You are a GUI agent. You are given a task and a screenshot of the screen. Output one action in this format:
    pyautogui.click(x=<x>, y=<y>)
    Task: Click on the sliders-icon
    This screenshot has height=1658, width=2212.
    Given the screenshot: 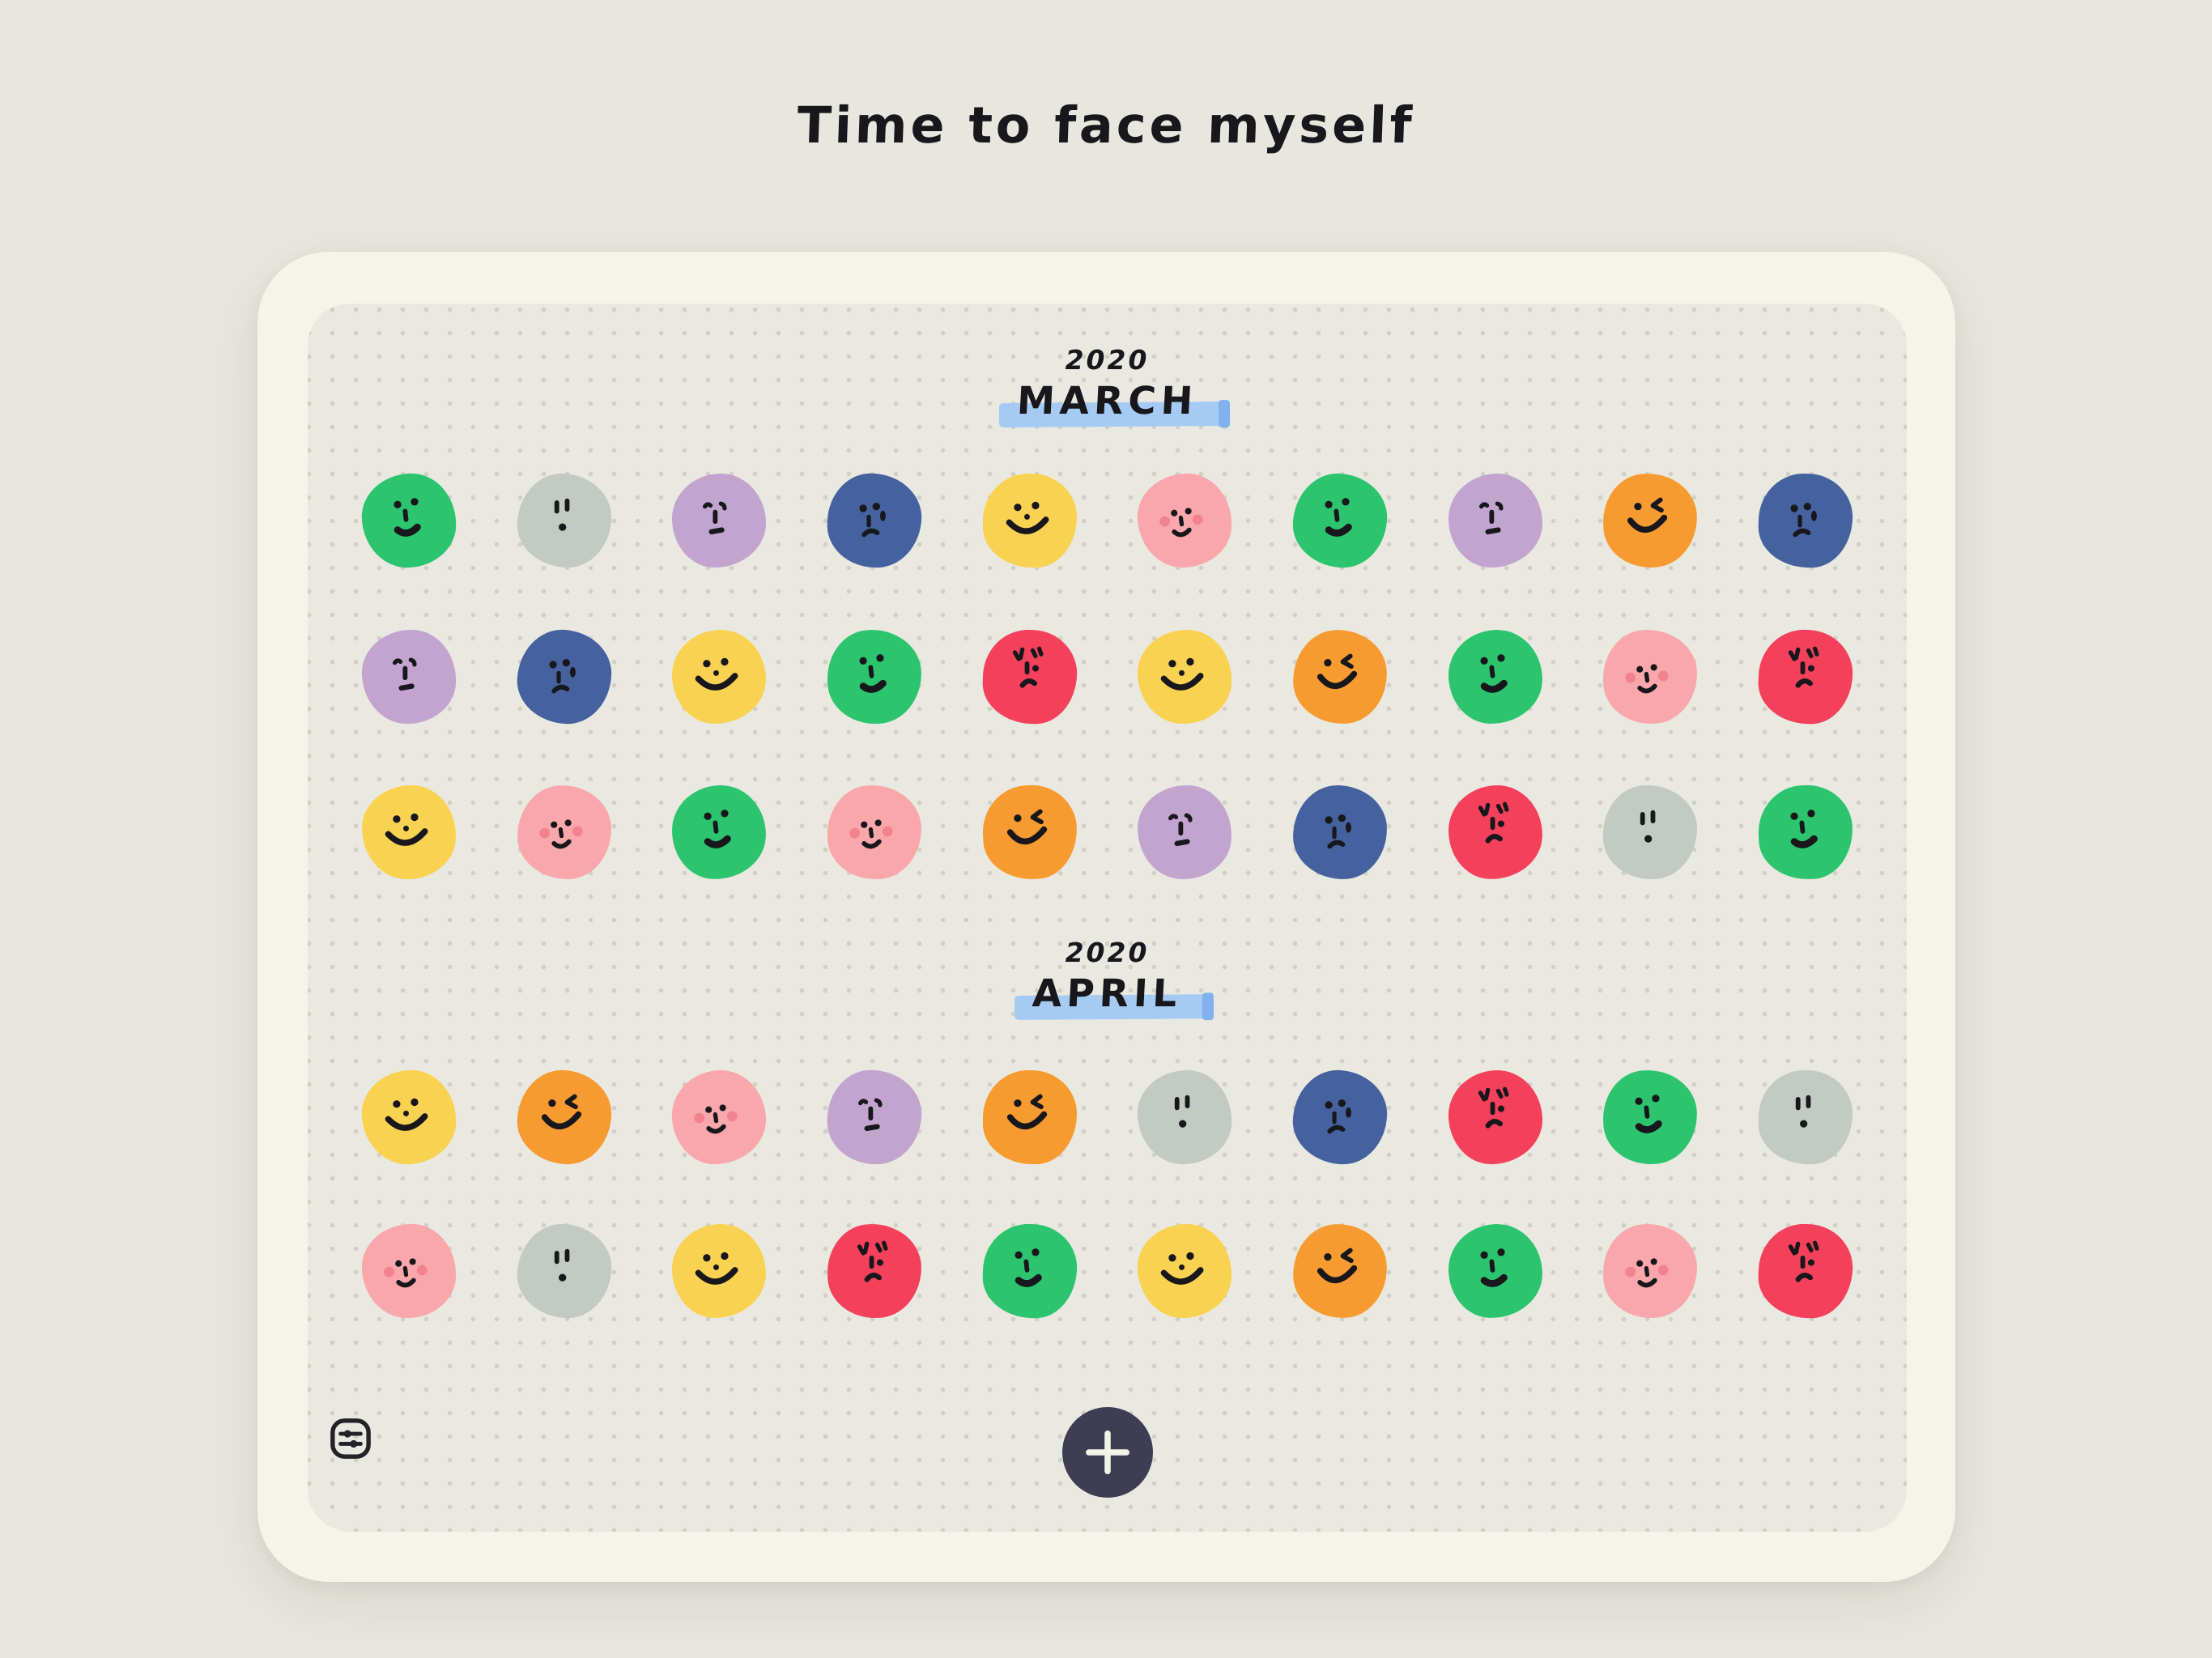 What is the action you would take?
    pyautogui.click(x=351, y=1438)
    